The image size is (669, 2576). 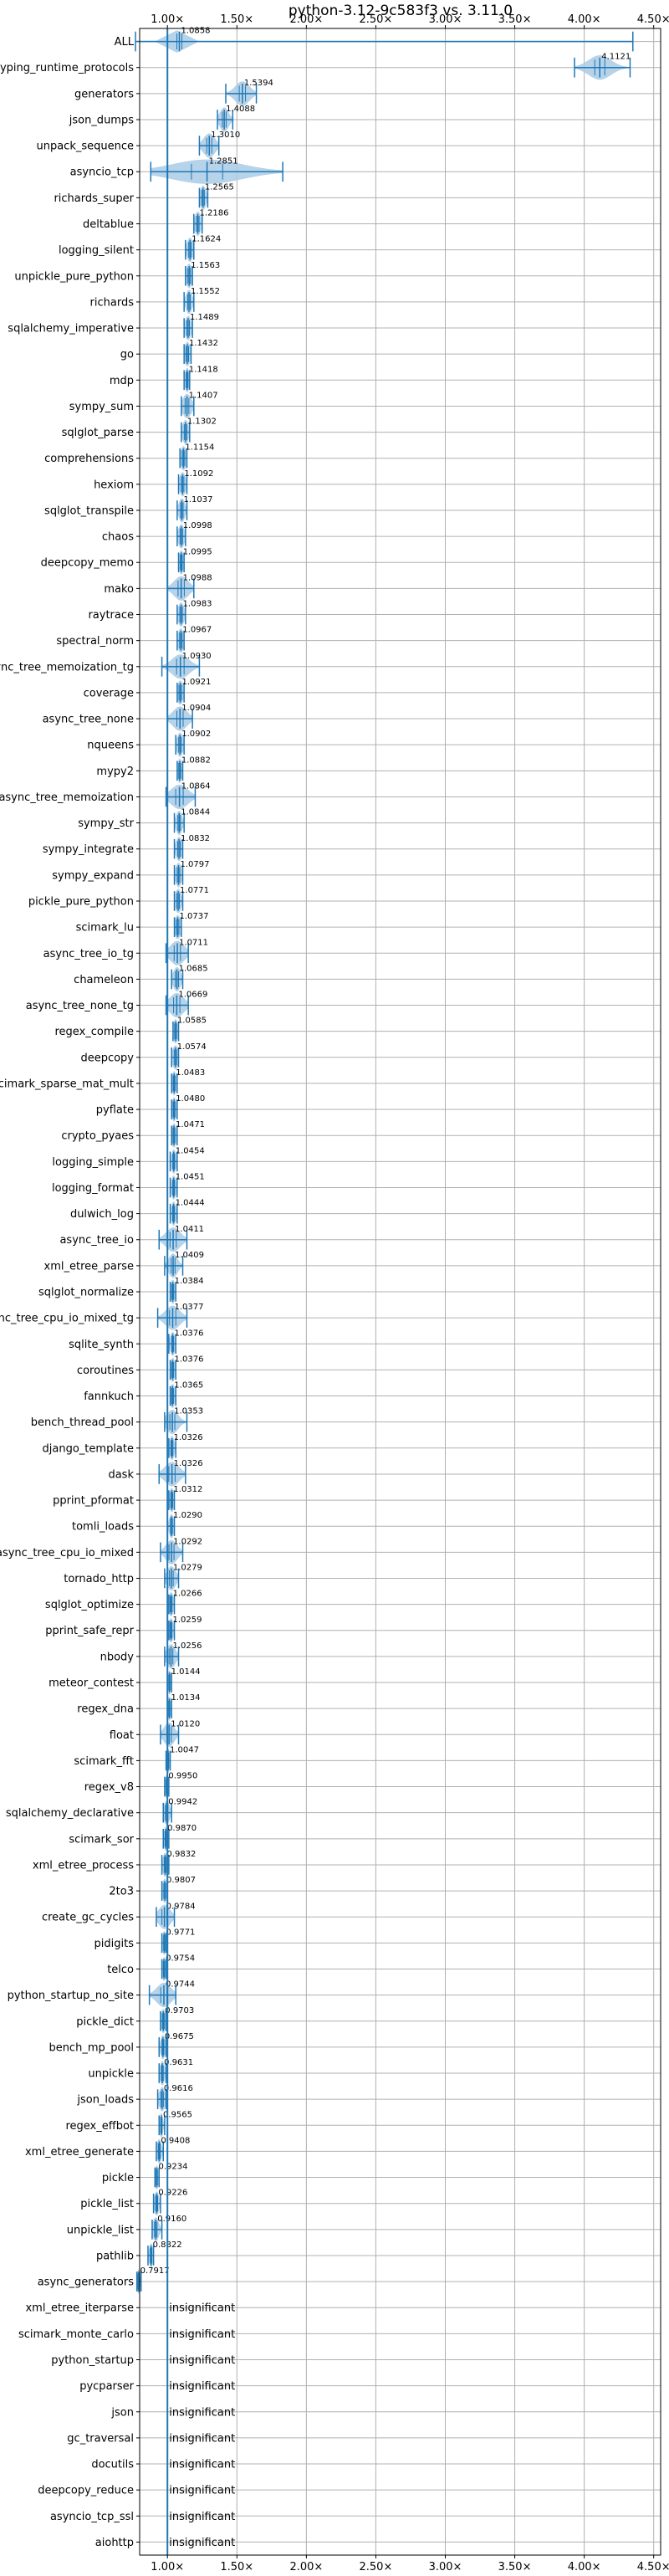 I want to click on benchmark-label: meteor_contest, so click(x=92, y=1684).